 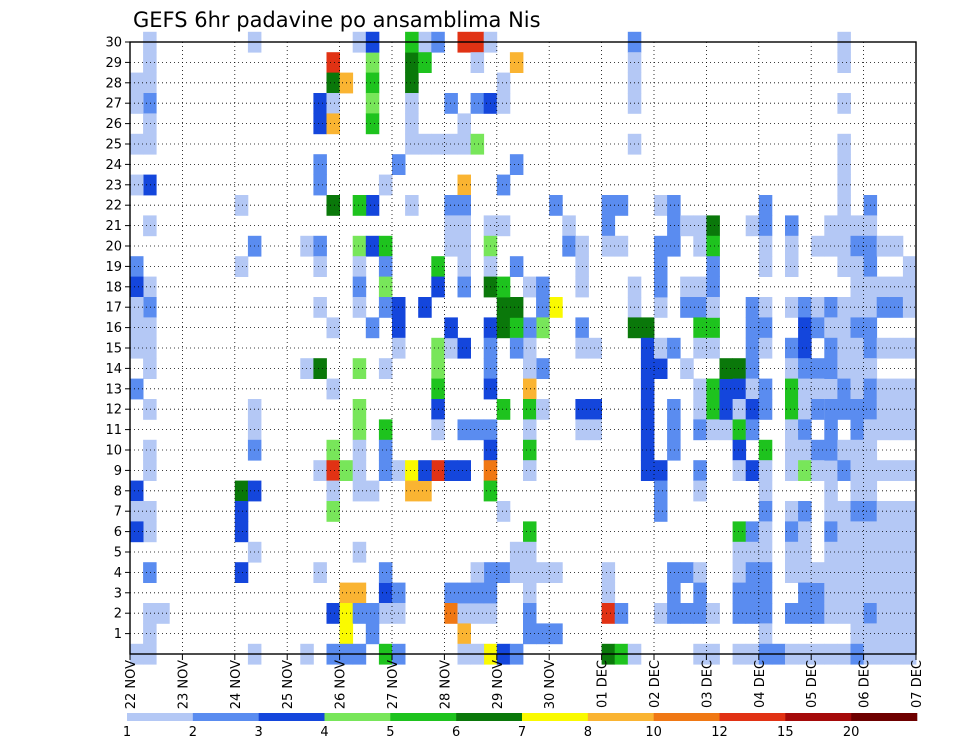 I want to click on colorbar-label: 8, so click(x=588, y=732).